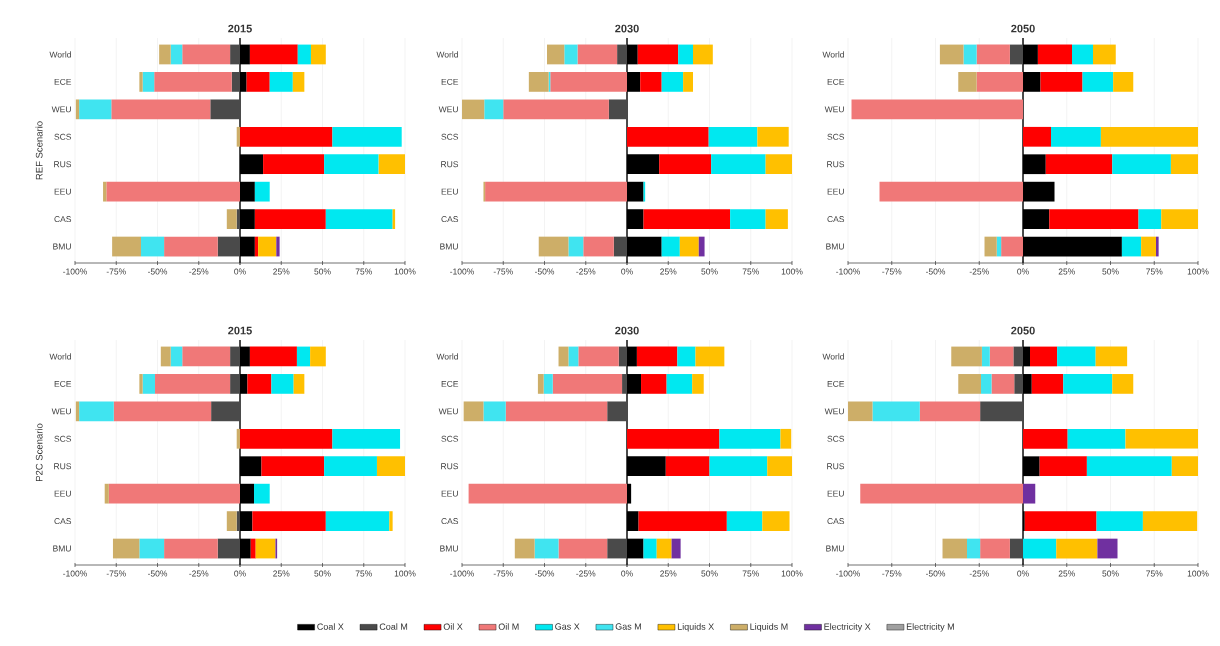 This screenshot has width=1220, height=646. What do you see at coordinates (668, 271) in the screenshot?
I see `x-tick-label: 25%` at bounding box center [668, 271].